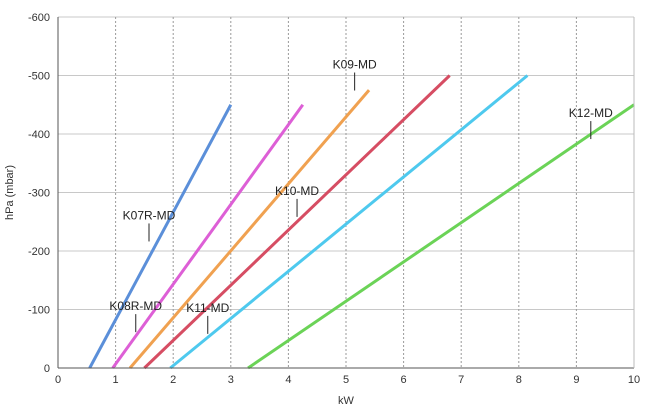  What do you see at coordinates (346, 380) in the screenshot?
I see `x-tick-label: 5` at bounding box center [346, 380].